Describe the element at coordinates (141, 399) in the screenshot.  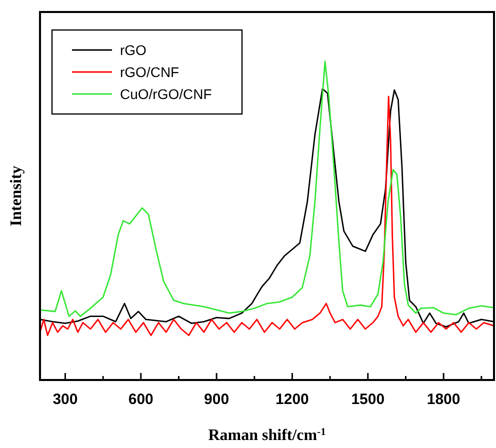
I see `x-tick-label: 600` at that location.